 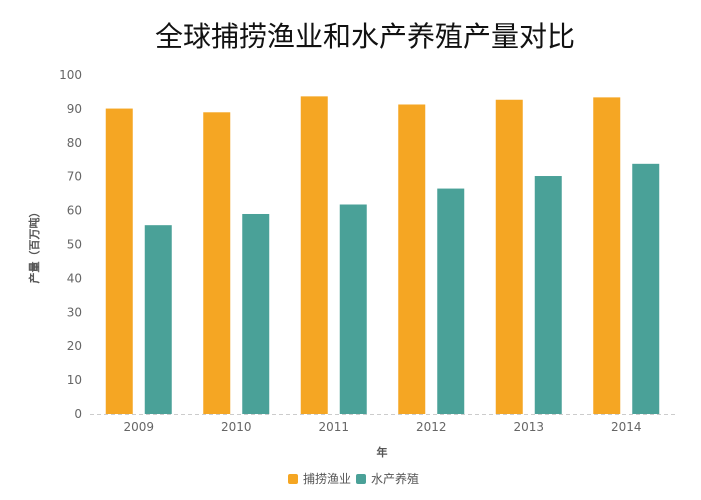 I want to click on y-axis-label: 产量（百万吨）, so click(x=34, y=245).